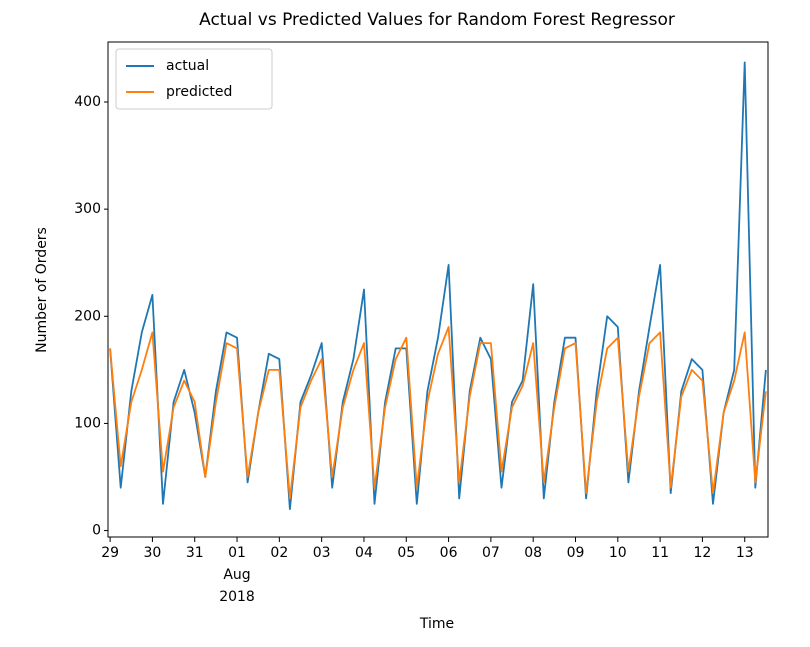 The image size is (810, 647). Describe the element at coordinates (322, 553) in the screenshot. I see `x-tick-label: 03` at that location.